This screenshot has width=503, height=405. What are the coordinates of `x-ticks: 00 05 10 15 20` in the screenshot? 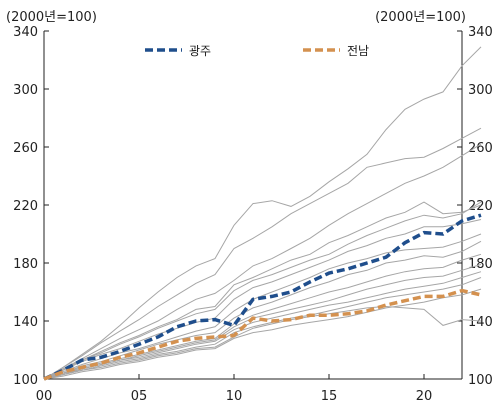 It's located at (234, 389).